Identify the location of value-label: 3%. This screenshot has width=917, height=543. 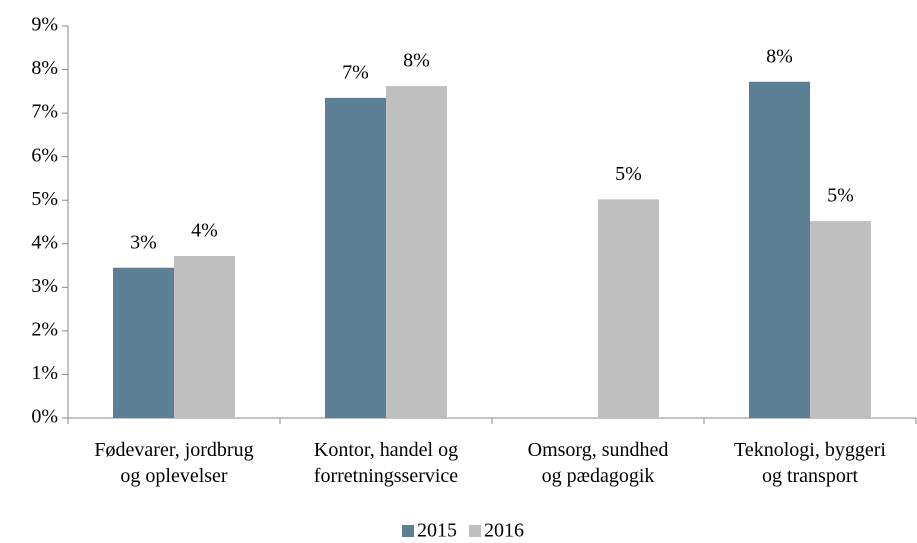
(143, 242).